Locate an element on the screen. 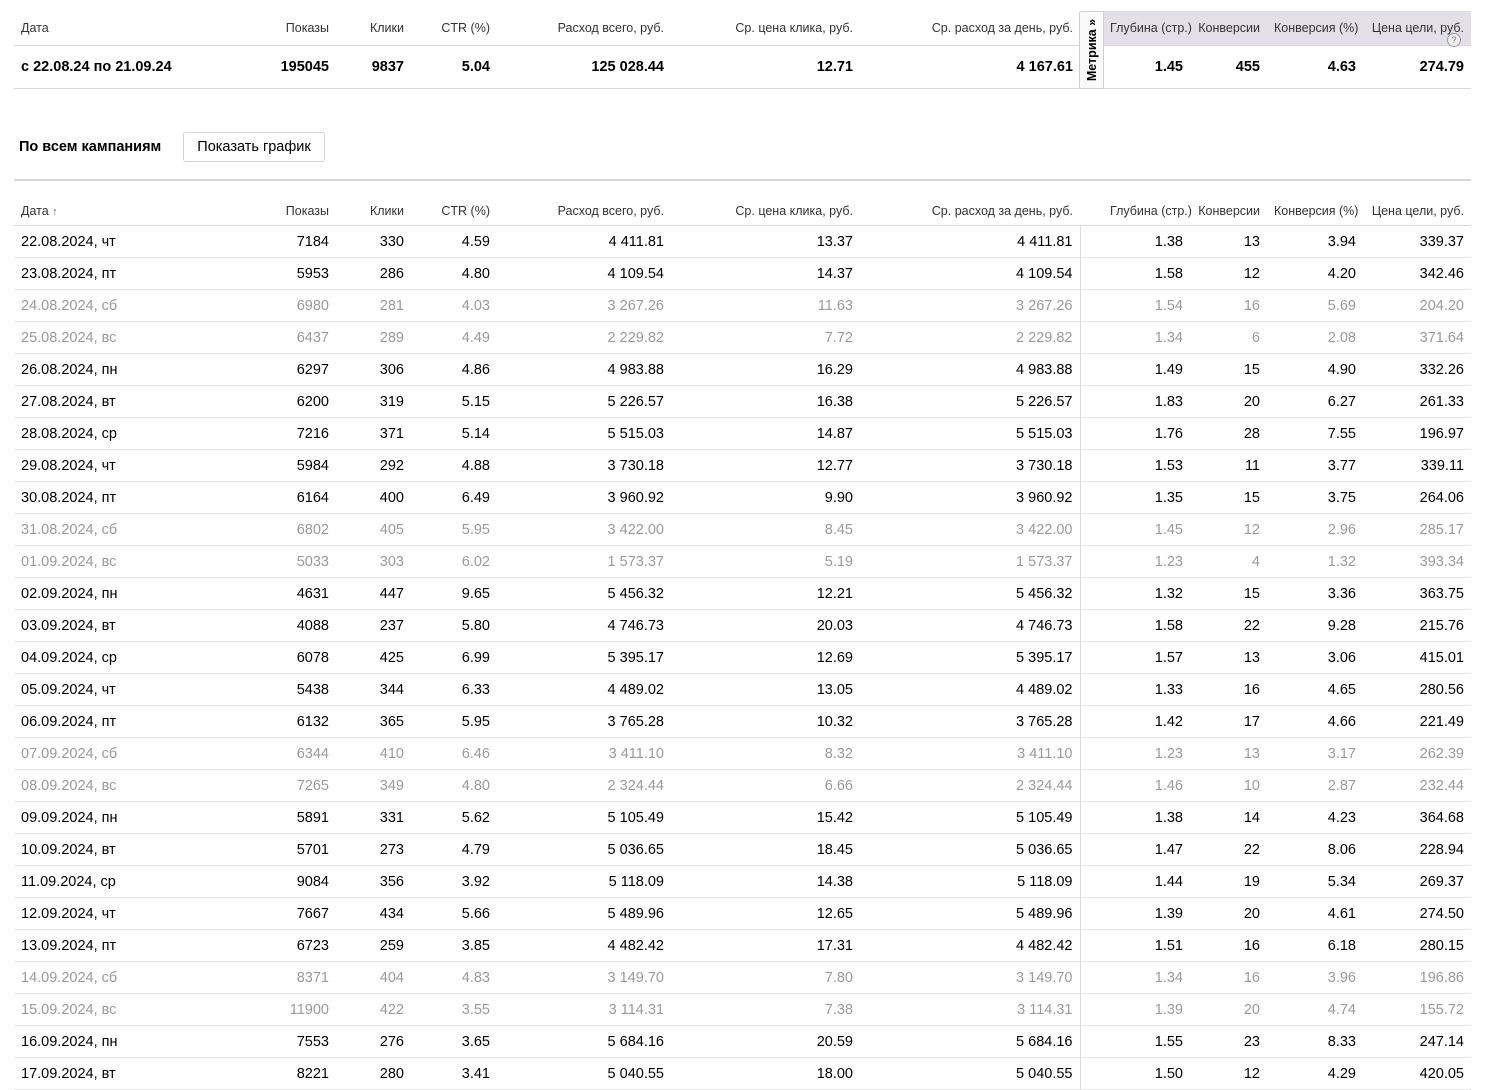 The height and width of the screenshot is (1090, 1500). cell-avg-daily-spend: 2 324.44 is located at coordinates (970, 785).